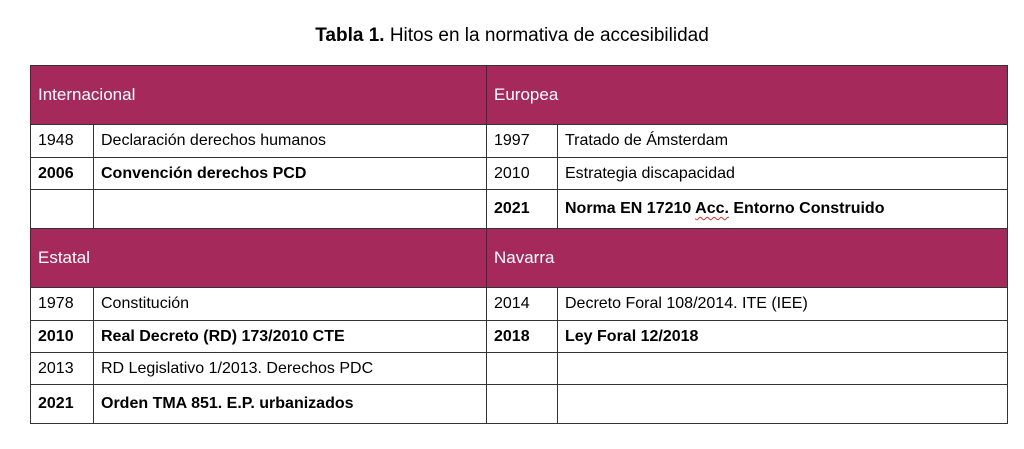  What do you see at coordinates (290, 141) in the screenshot?
I see `milestone-cell: Declaración derechos humanos` at bounding box center [290, 141].